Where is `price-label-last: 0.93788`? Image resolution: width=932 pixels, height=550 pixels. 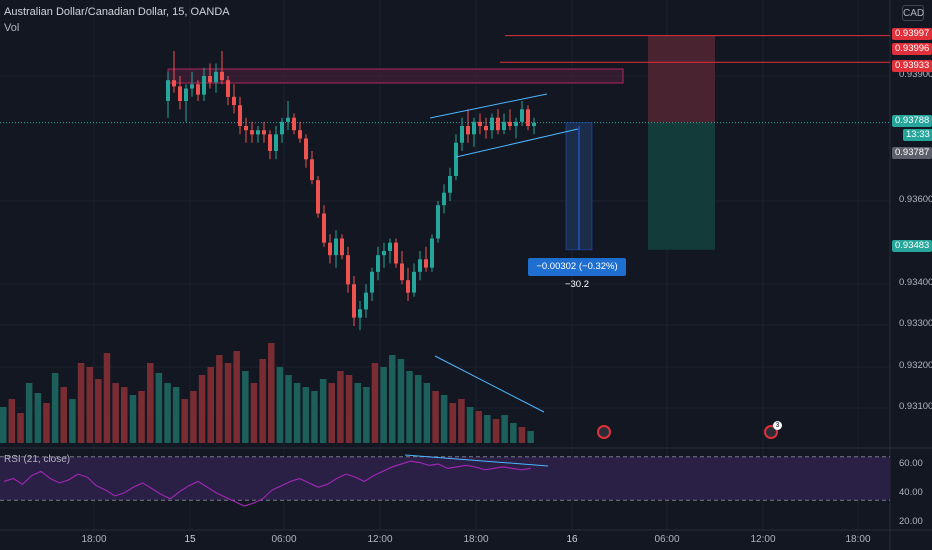
price-label-last: 0.93788 is located at coordinates (912, 121).